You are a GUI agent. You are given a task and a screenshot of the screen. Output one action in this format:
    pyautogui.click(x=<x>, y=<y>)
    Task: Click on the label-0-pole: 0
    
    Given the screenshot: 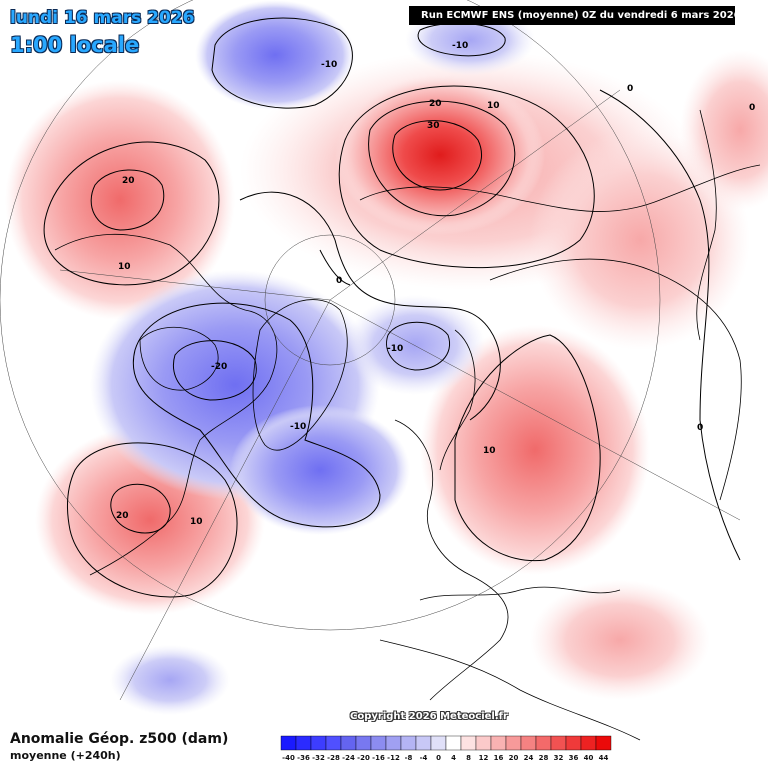 What is the action you would take?
    pyautogui.click(x=339, y=281)
    